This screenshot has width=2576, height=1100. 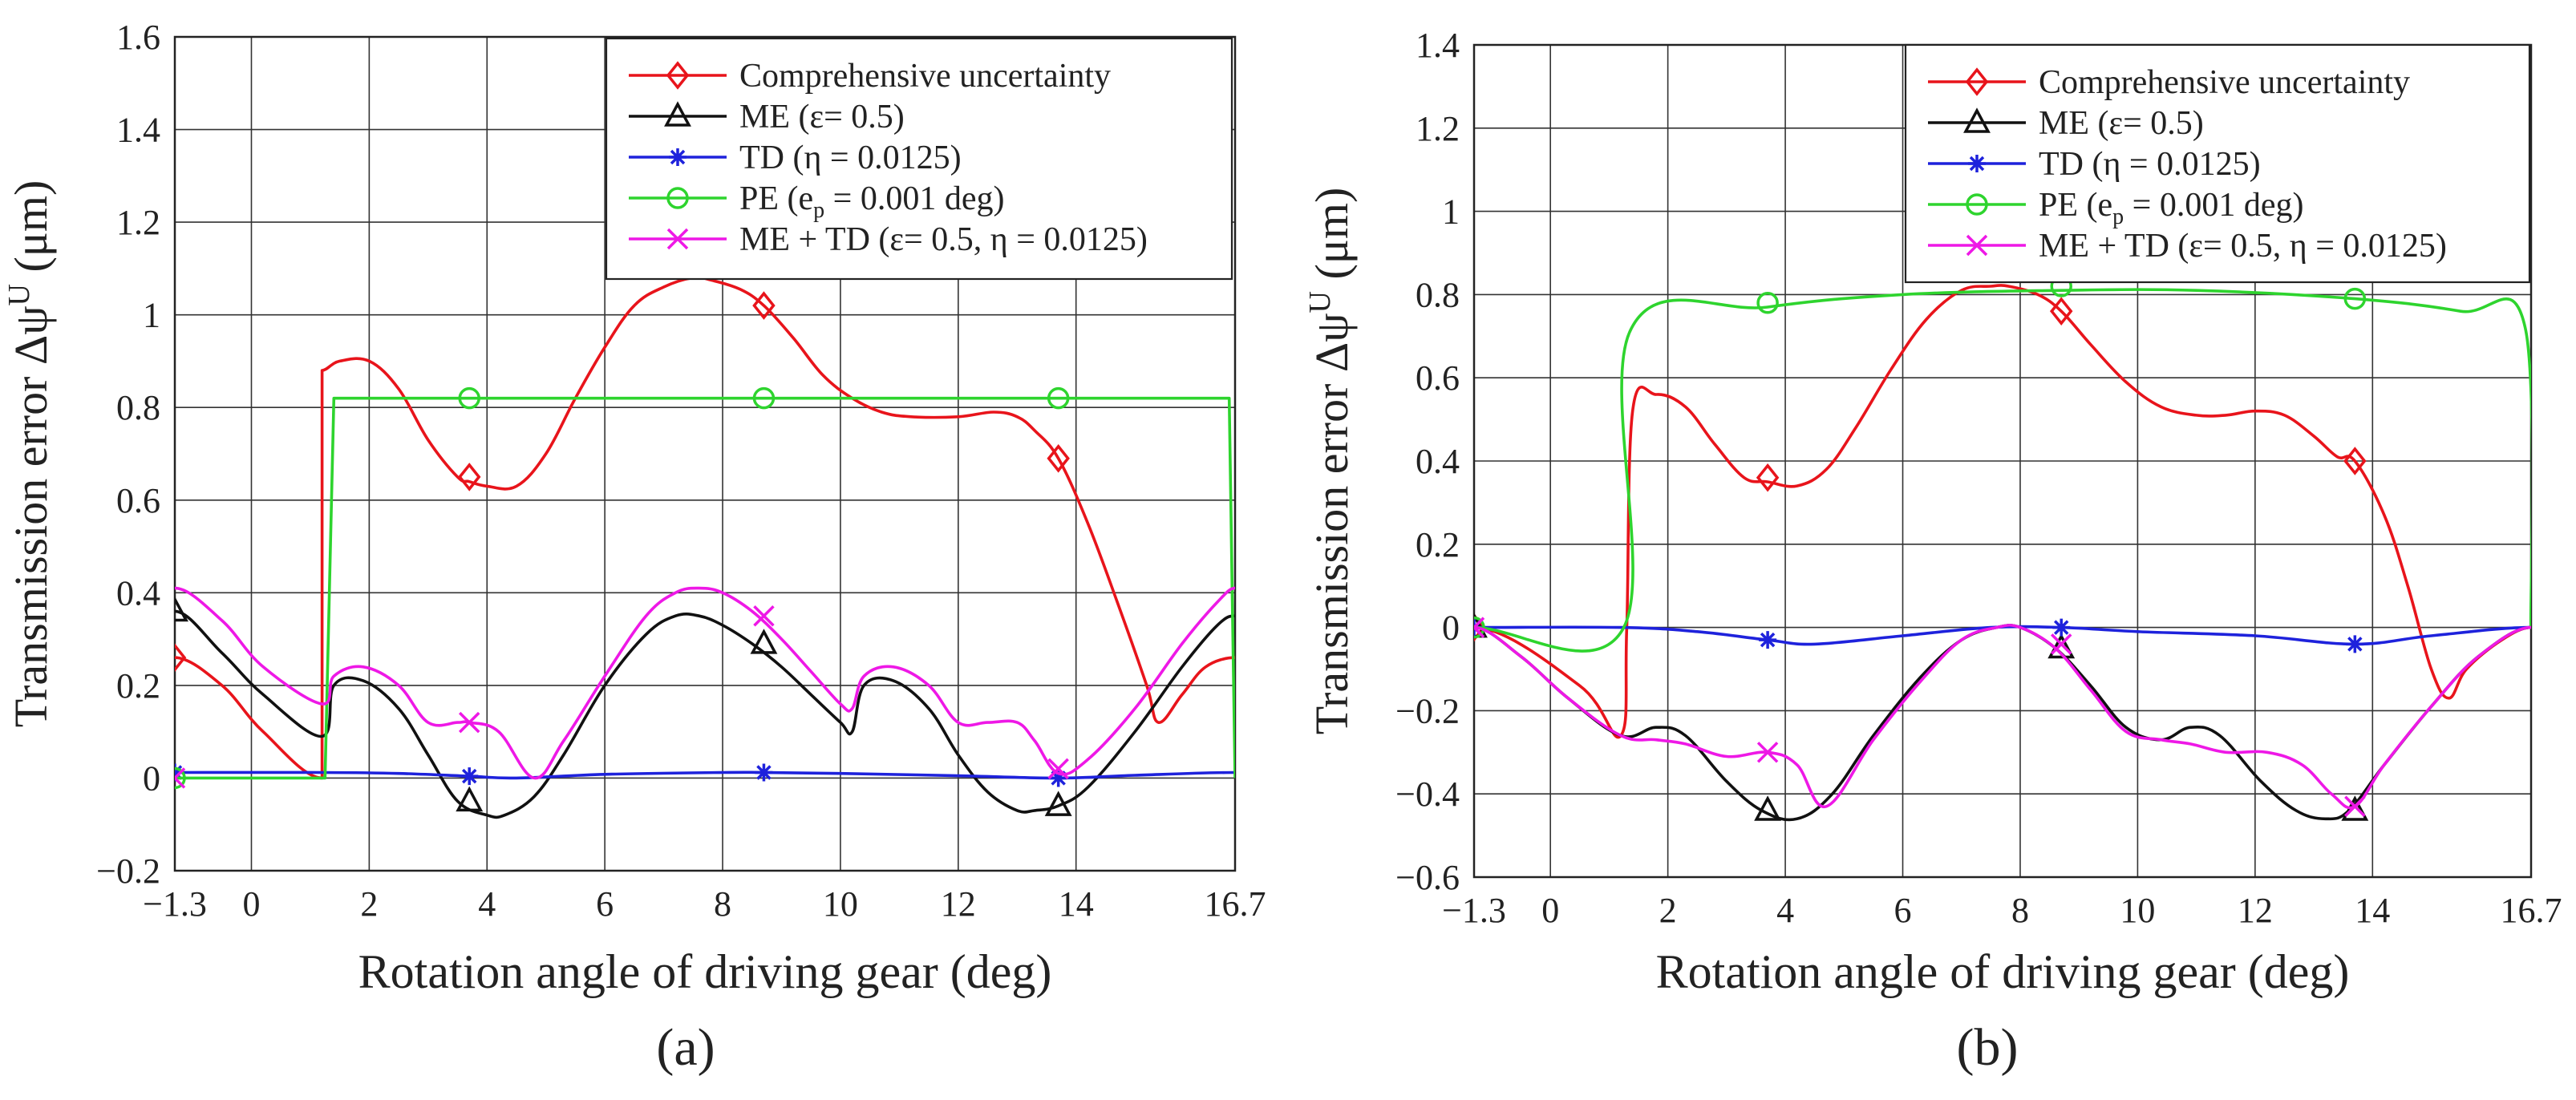 I want to click on y-tick-label: −0.6, so click(x=1427, y=877).